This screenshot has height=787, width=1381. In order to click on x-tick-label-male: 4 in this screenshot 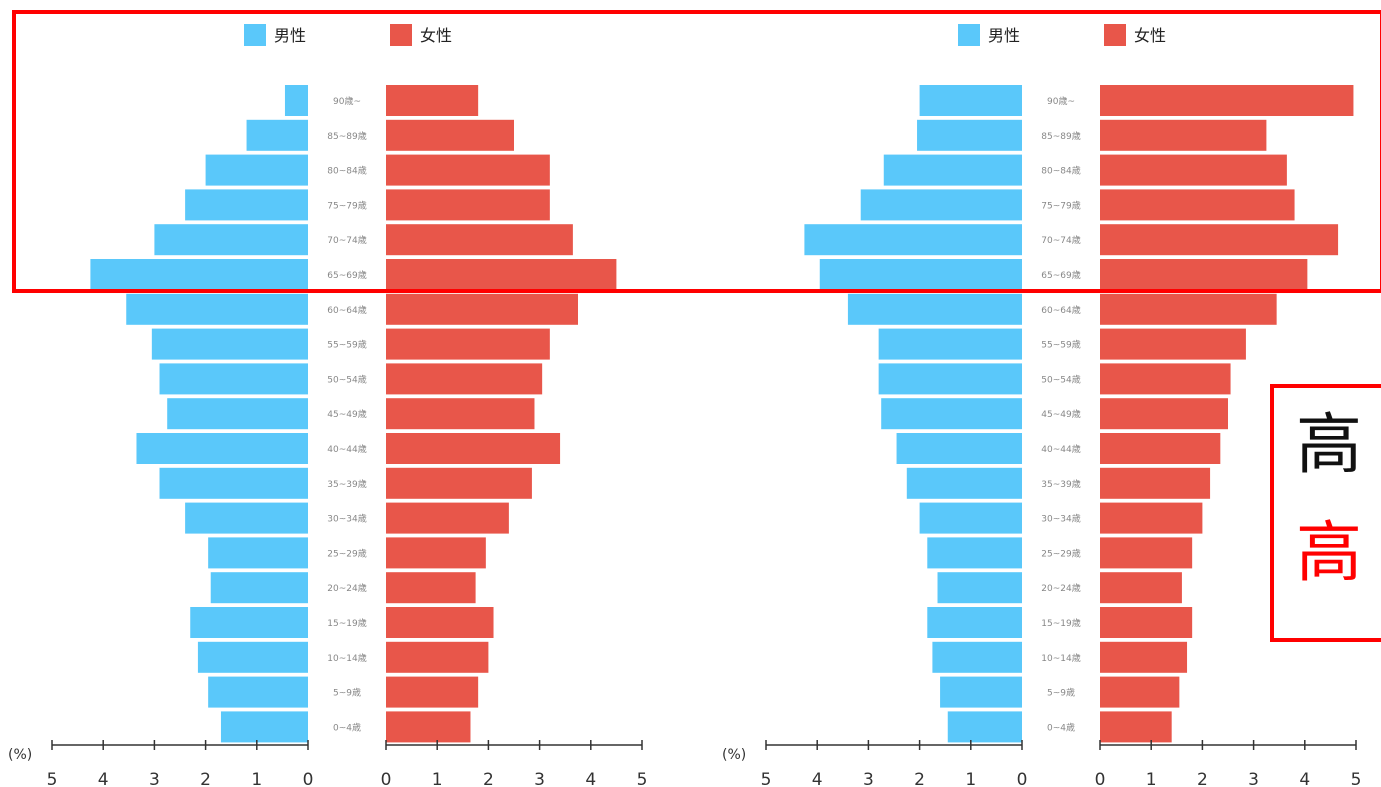, I will do `click(103, 778)`.